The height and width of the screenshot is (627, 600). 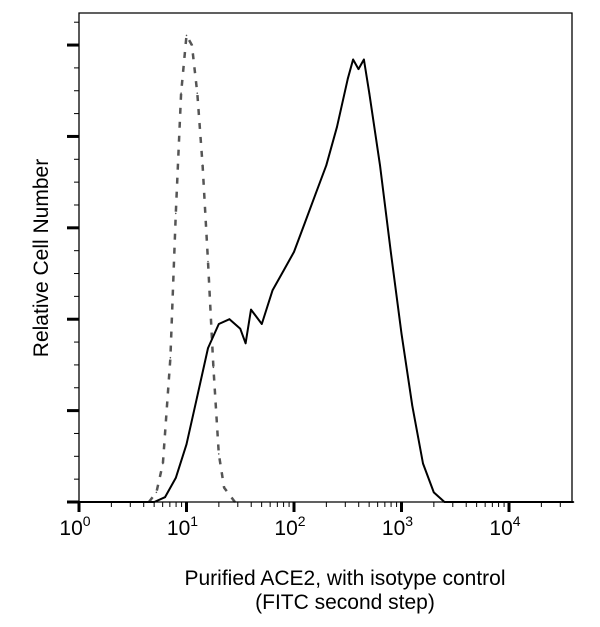 I want to click on x-axis-title-line2: (FITC second step), so click(x=345, y=602).